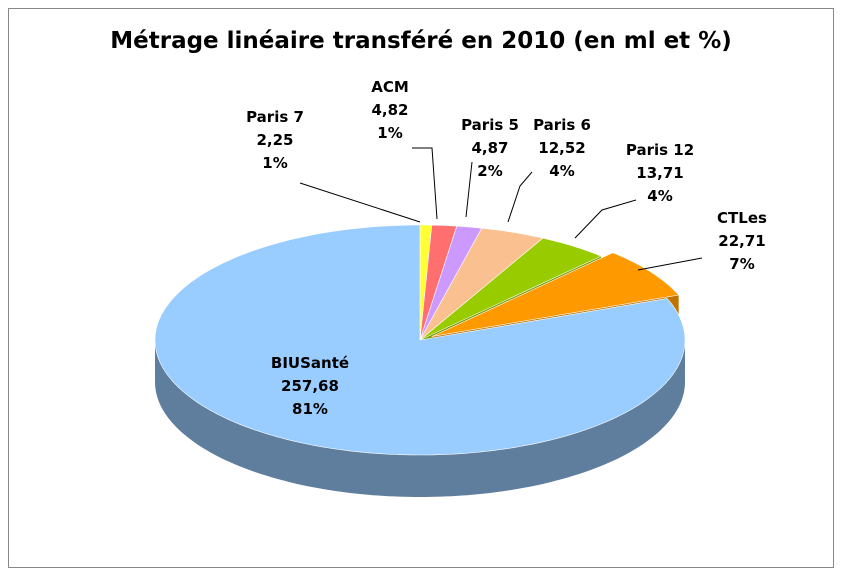  What do you see at coordinates (489, 171) in the screenshot?
I see `data-label: 2%` at bounding box center [489, 171].